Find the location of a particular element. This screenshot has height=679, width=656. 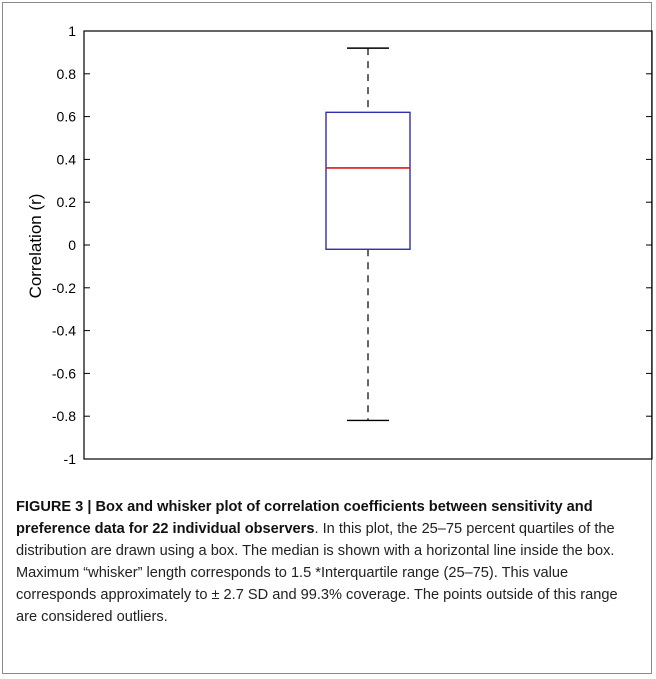

y-tick-label: -1 is located at coordinates (70, 459).